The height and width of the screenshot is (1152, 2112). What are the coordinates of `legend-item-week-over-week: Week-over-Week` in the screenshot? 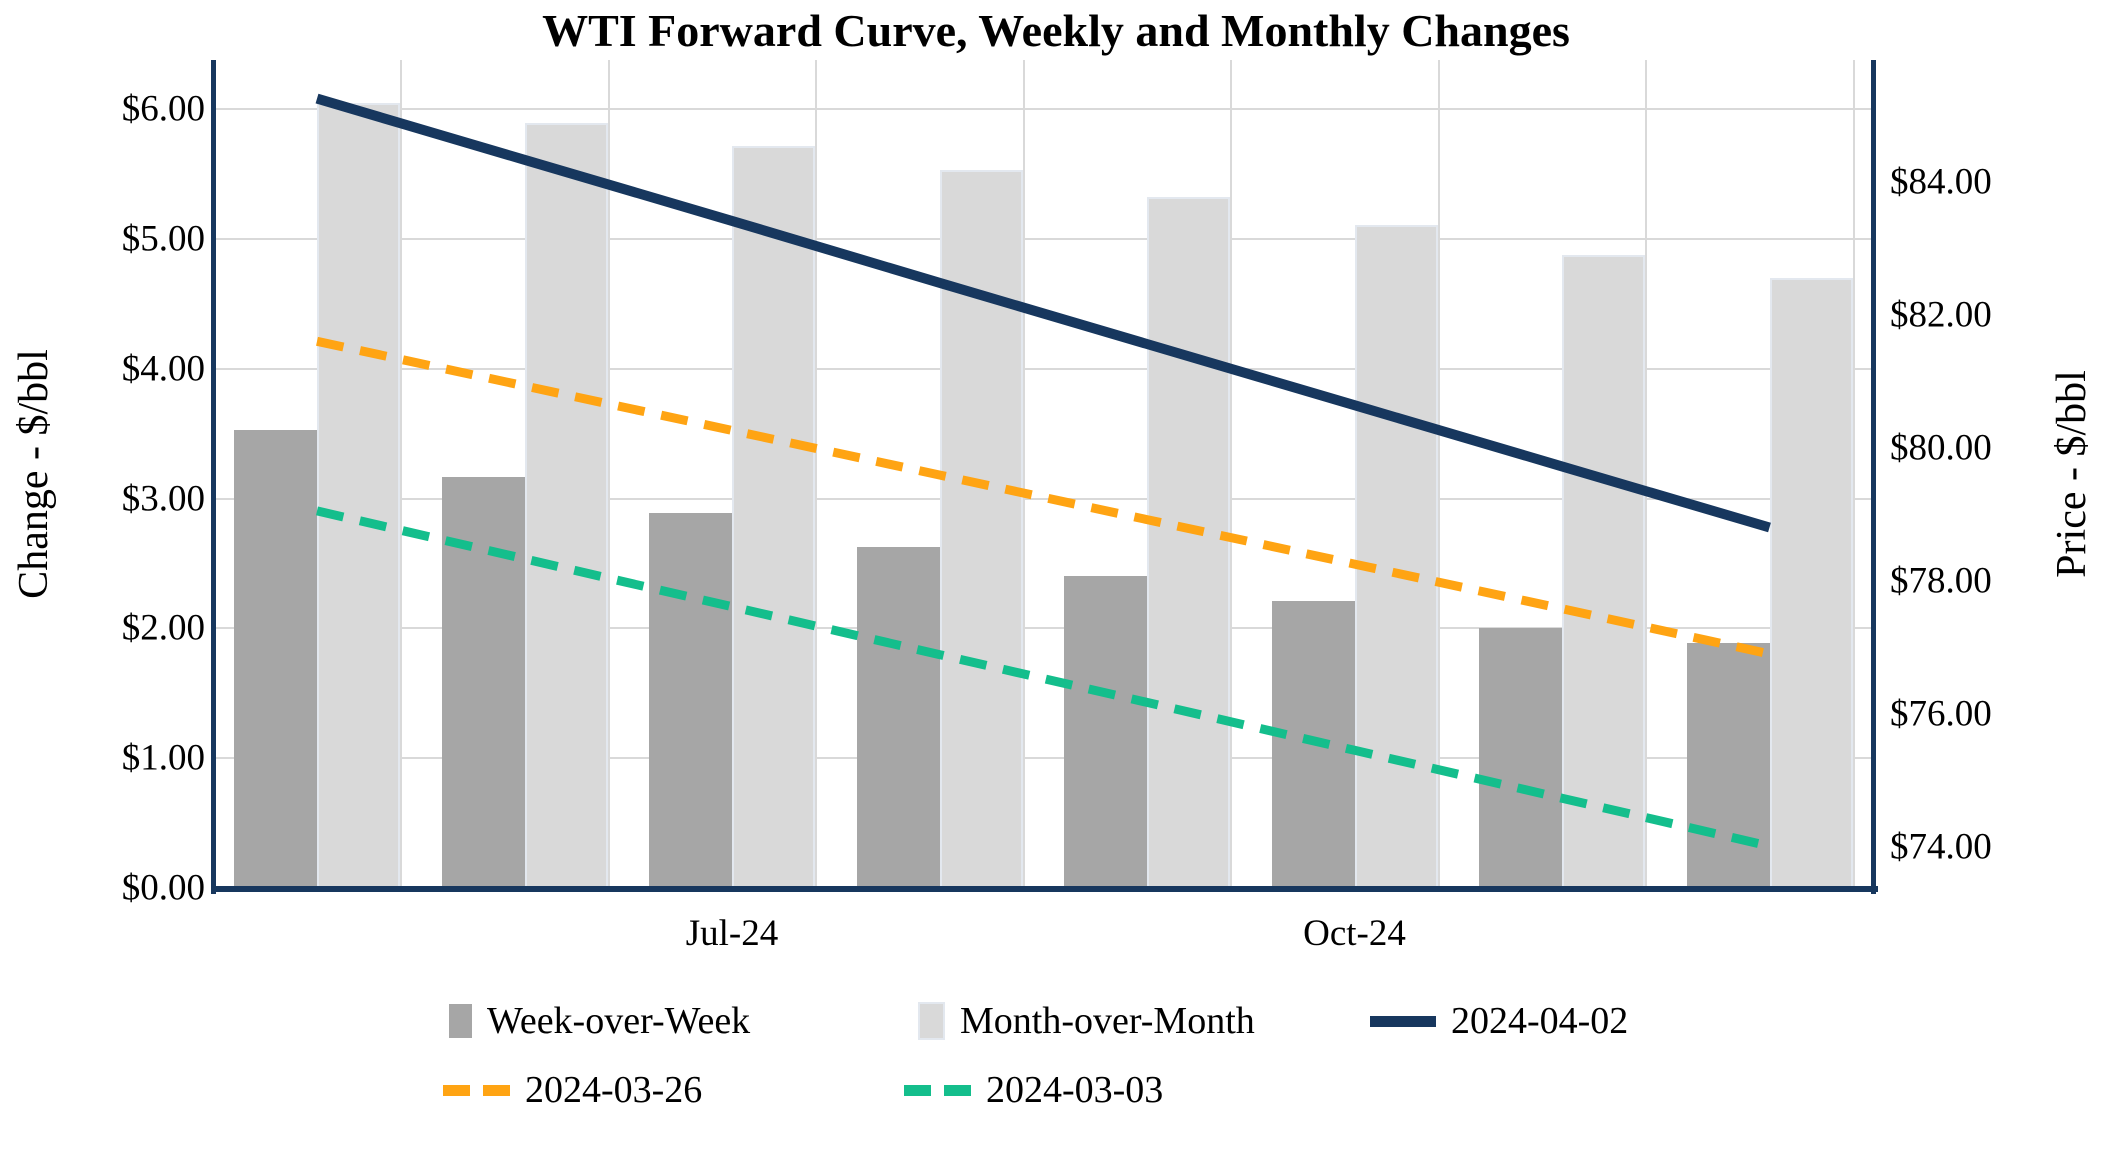 It's located at (599, 1021).